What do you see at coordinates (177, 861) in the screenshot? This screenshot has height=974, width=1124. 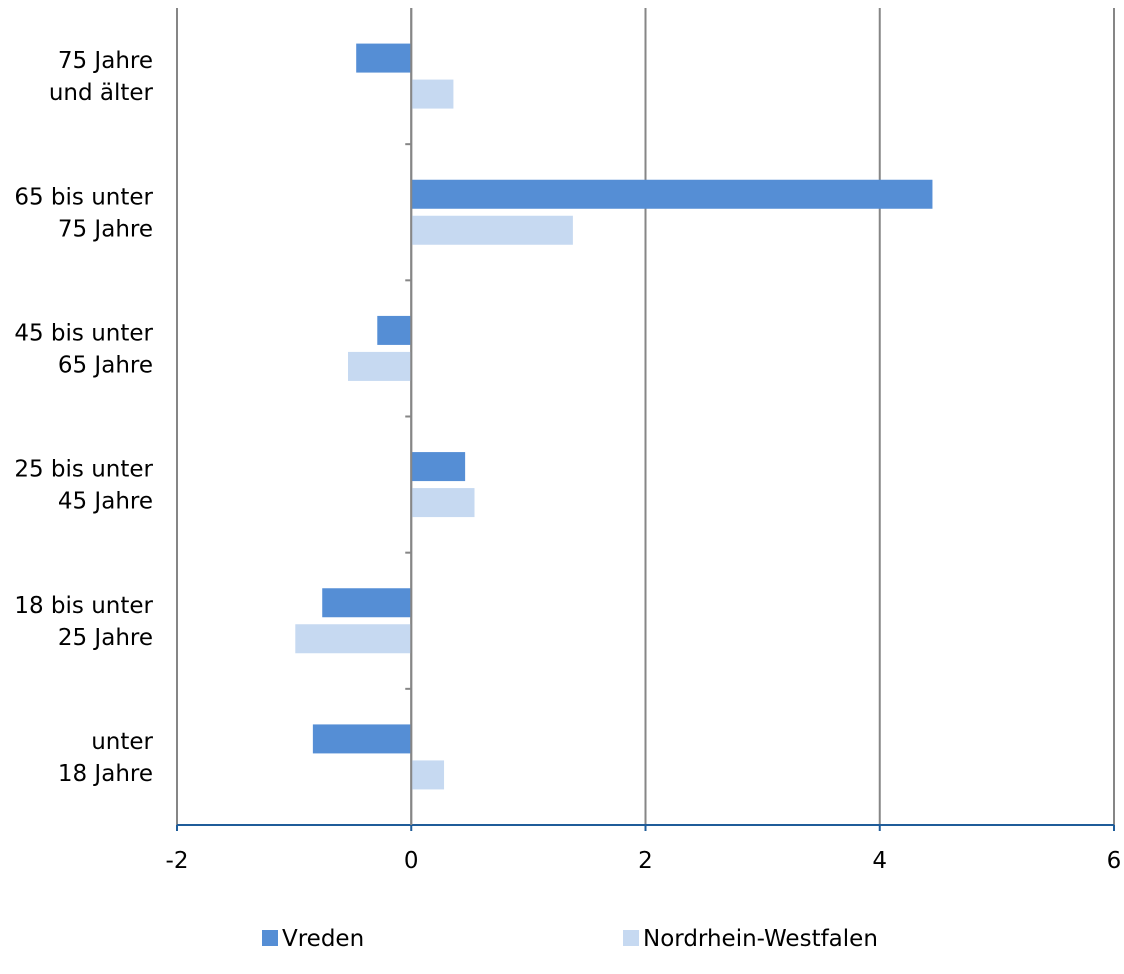 I see `x-tick-label-0: -2` at bounding box center [177, 861].